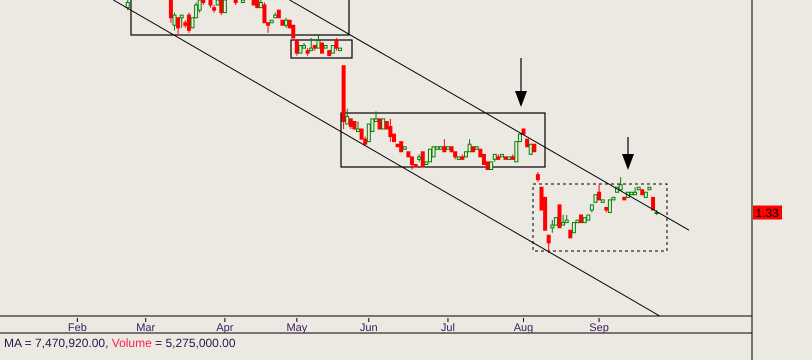 The height and width of the screenshot is (360, 812). Describe the element at coordinates (297, 328) in the screenshot. I see `x-tick-label: May` at that location.